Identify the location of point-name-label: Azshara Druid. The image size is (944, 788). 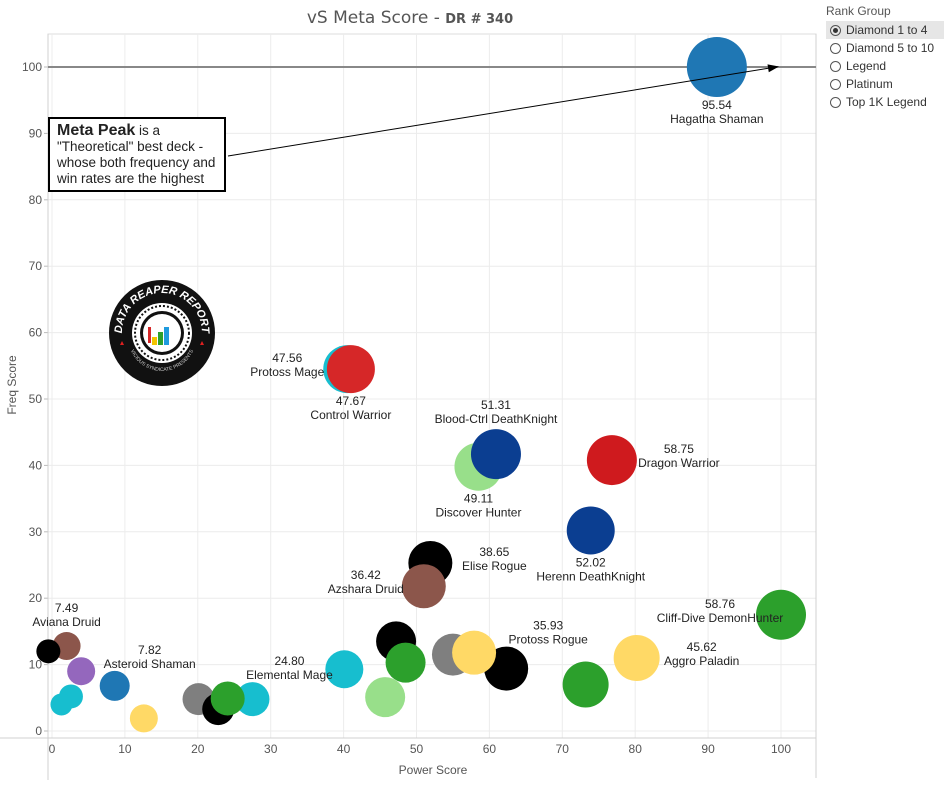
(366, 589).